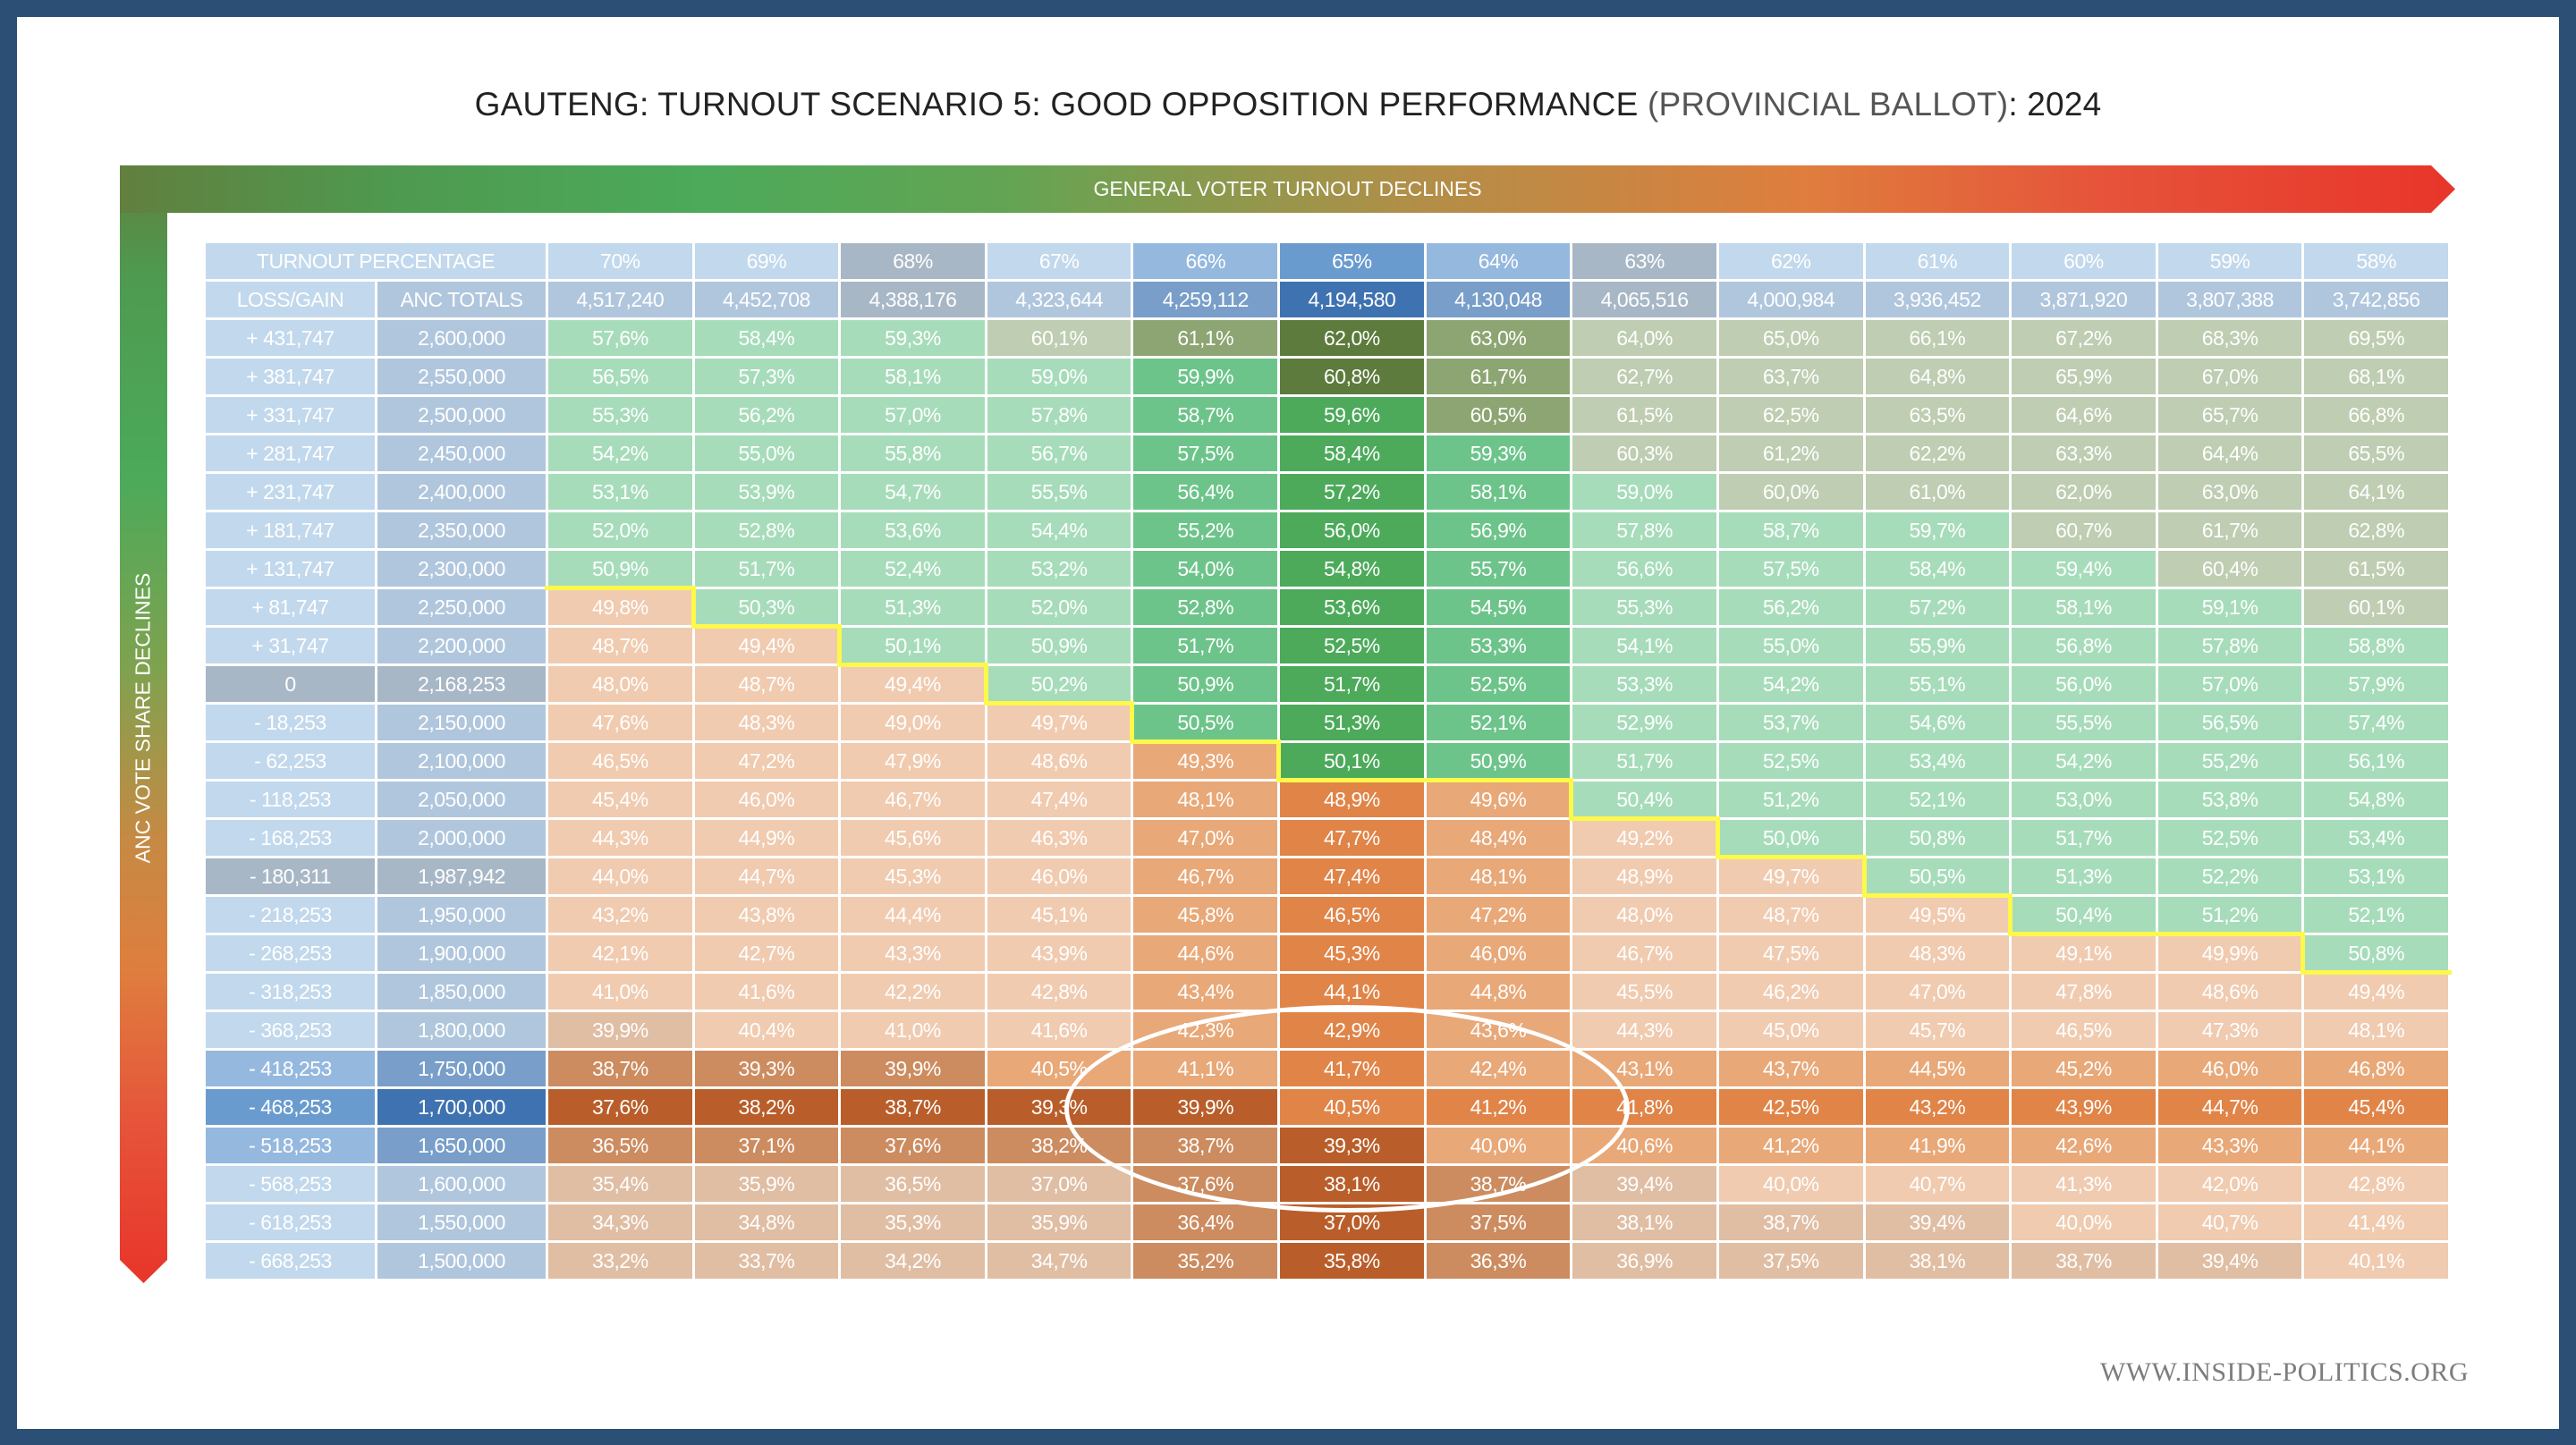  I want to click on vote-share-cell: 59,3%, so click(1498, 453).